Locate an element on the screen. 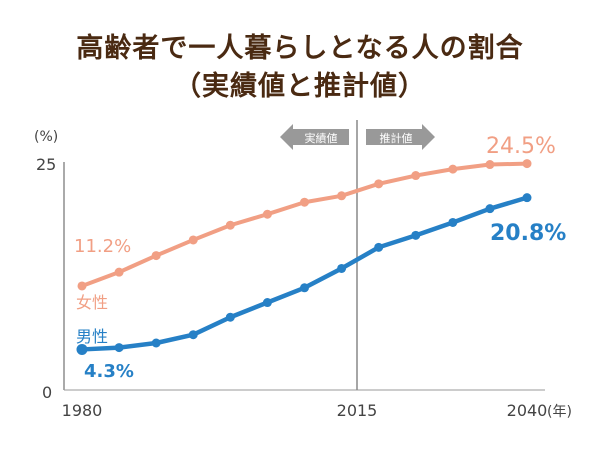  male-point-2030 is located at coordinates (453, 222).